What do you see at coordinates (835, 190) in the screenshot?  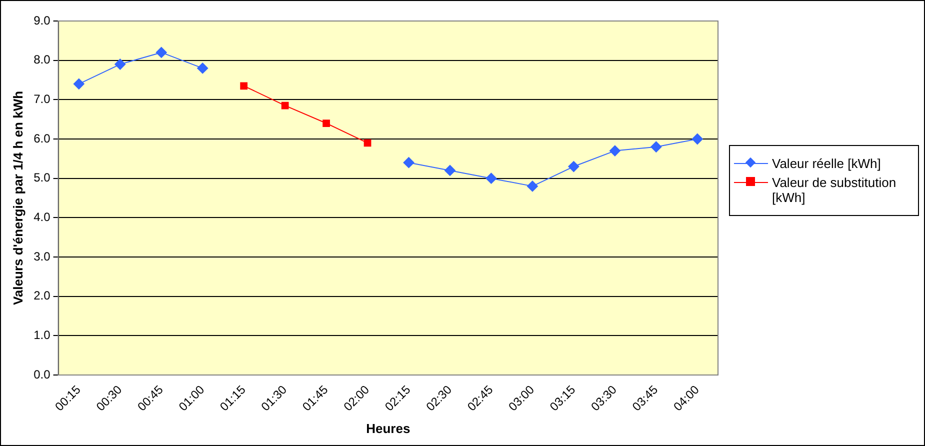 I see `legend-label: Valeur de substitution [kWh]` at bounding box center [835, 190].